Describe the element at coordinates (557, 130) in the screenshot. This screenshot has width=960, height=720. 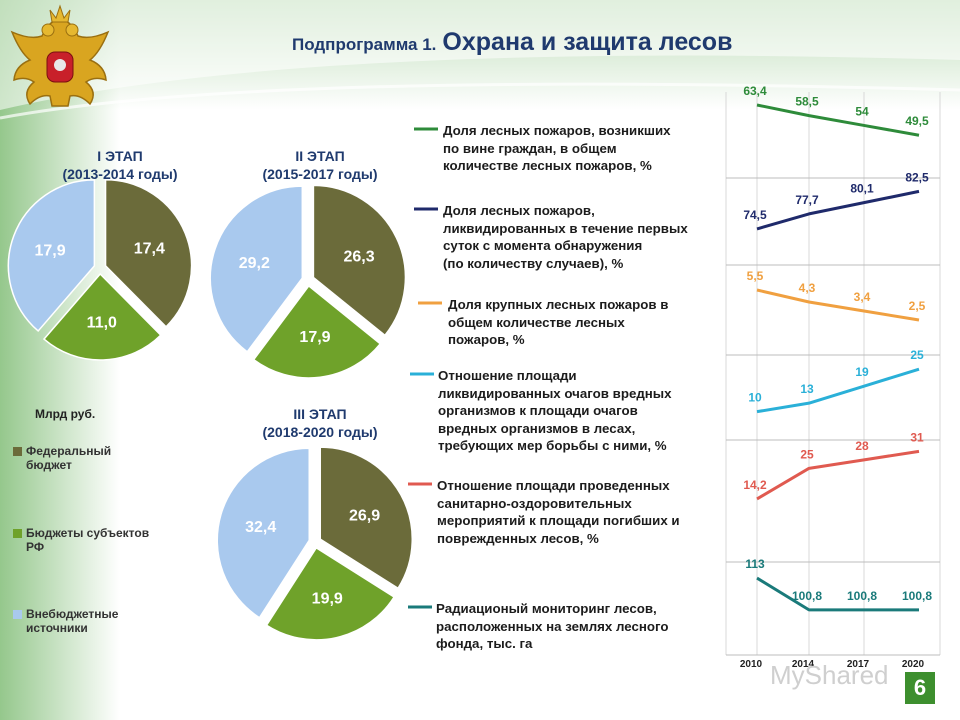
I see `indicator-1-line-1: Доля лесных пожаров, возникших` at that location.